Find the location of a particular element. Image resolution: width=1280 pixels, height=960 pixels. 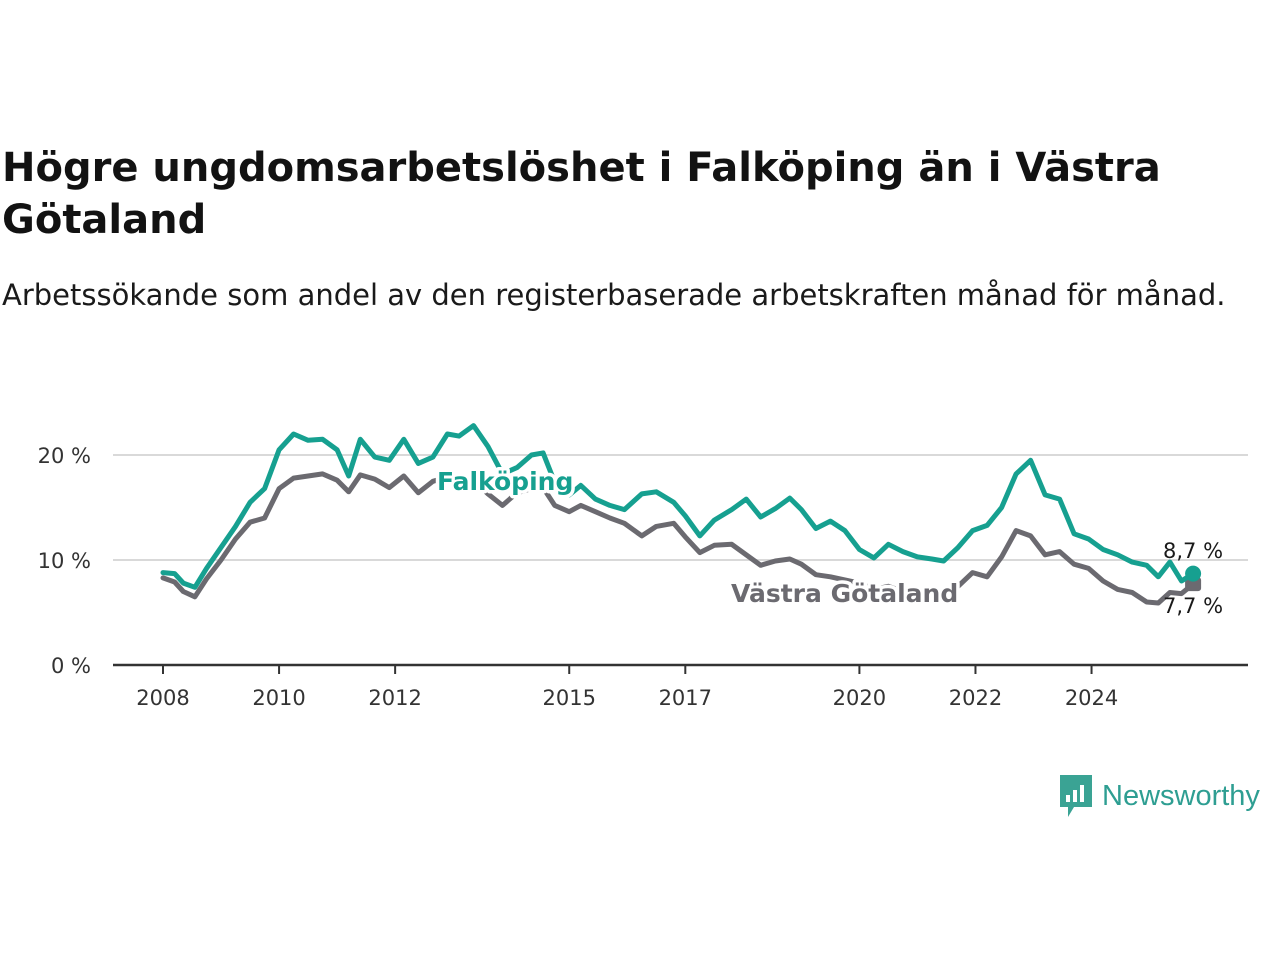

x-tick-label: 2012 is located at coordinates (394, 698).